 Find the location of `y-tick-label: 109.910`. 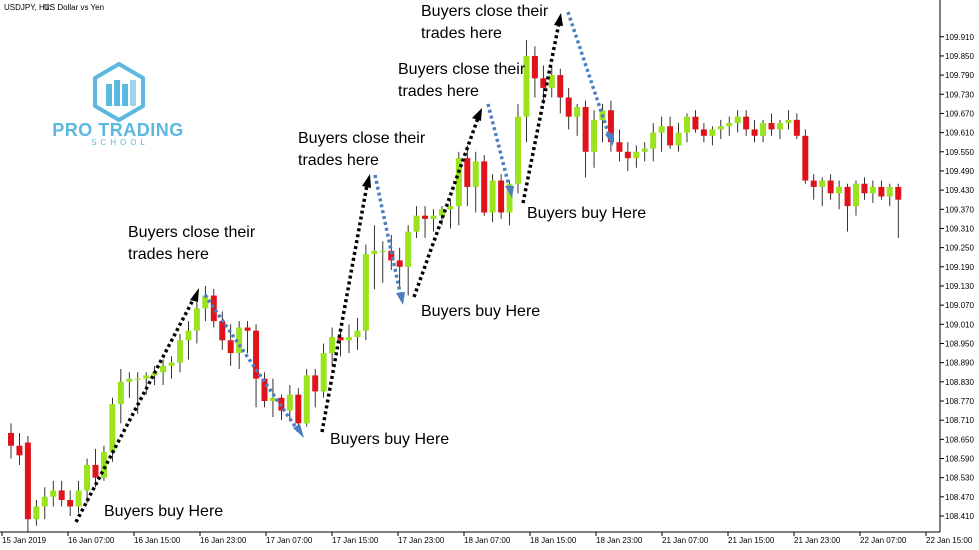

y-tick-label: 109.910 is located at coordinates (959, 37).